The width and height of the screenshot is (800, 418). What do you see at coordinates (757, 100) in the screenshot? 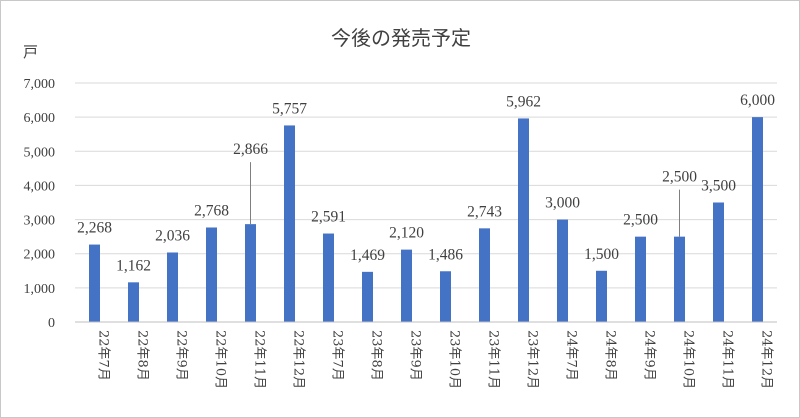
I see `data-label: 6,000` at bounding box center [757, 100].